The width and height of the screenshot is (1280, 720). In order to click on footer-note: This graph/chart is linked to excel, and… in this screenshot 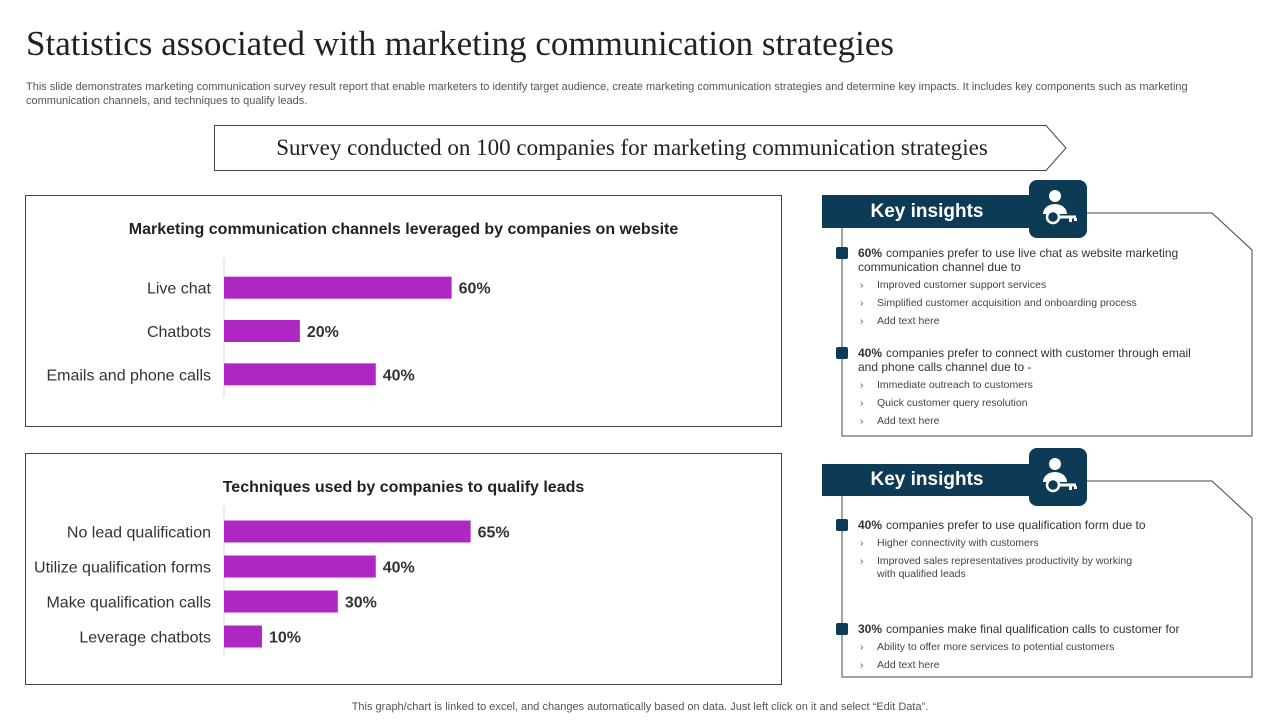, I will do `click(640, 707)`.